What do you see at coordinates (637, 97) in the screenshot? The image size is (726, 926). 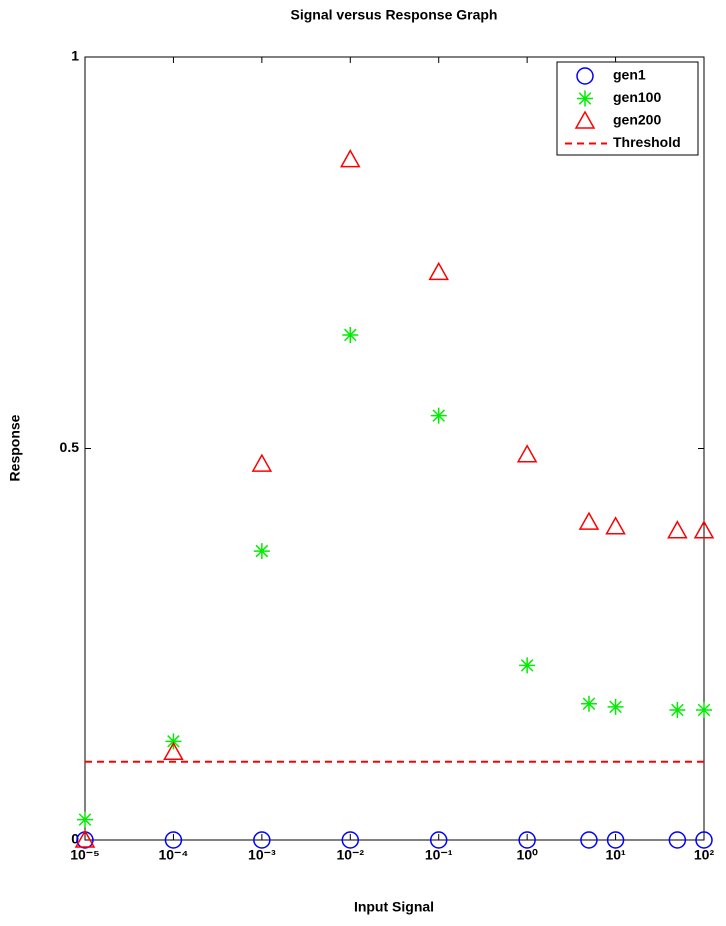 I see `legend-label: gen100` at bounding box center [637, 97].